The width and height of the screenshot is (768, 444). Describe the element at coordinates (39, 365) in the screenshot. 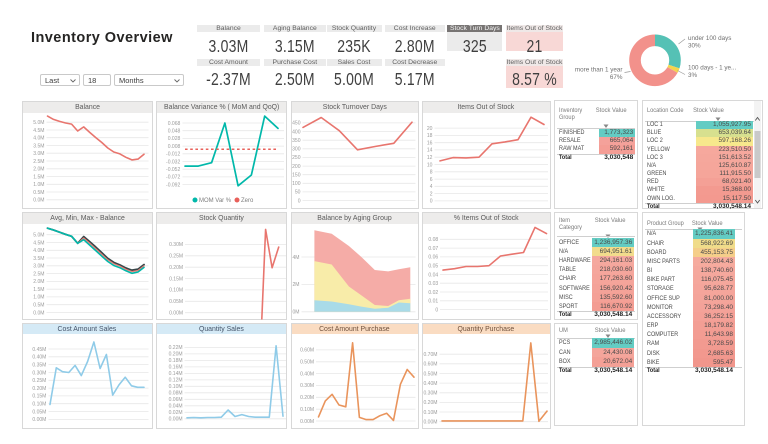

I see `svg-text: 0.35M` at that location.